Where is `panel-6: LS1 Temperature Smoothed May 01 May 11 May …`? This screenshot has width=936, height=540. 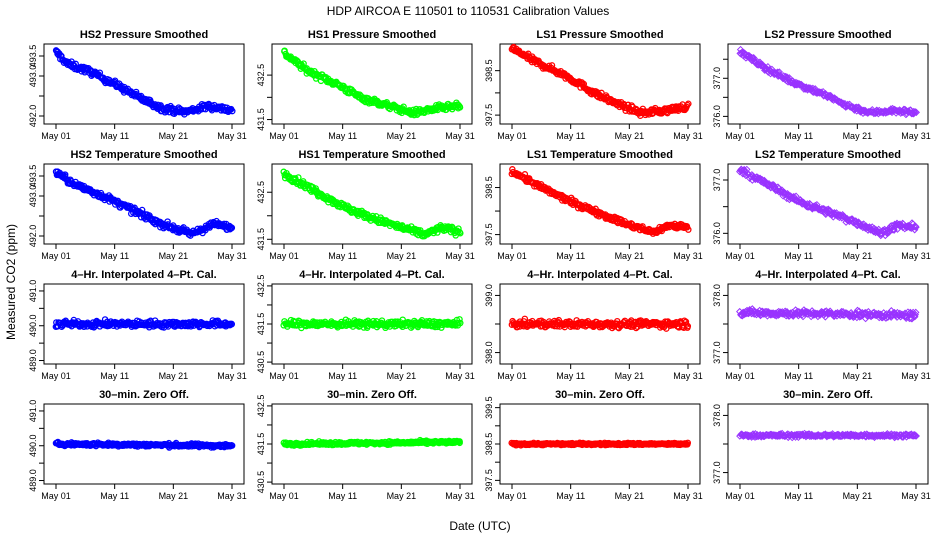
panel-6: LS1 Temperature Smoothed May 01 May 11 May … is located at coordinates (593, 205).